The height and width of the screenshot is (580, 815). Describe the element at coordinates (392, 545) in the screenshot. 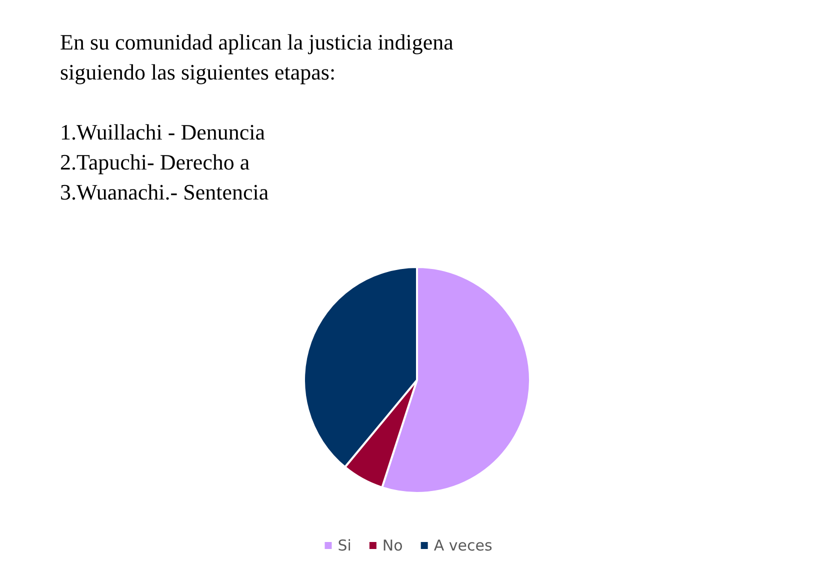

I see `legend-label: No` at that location.